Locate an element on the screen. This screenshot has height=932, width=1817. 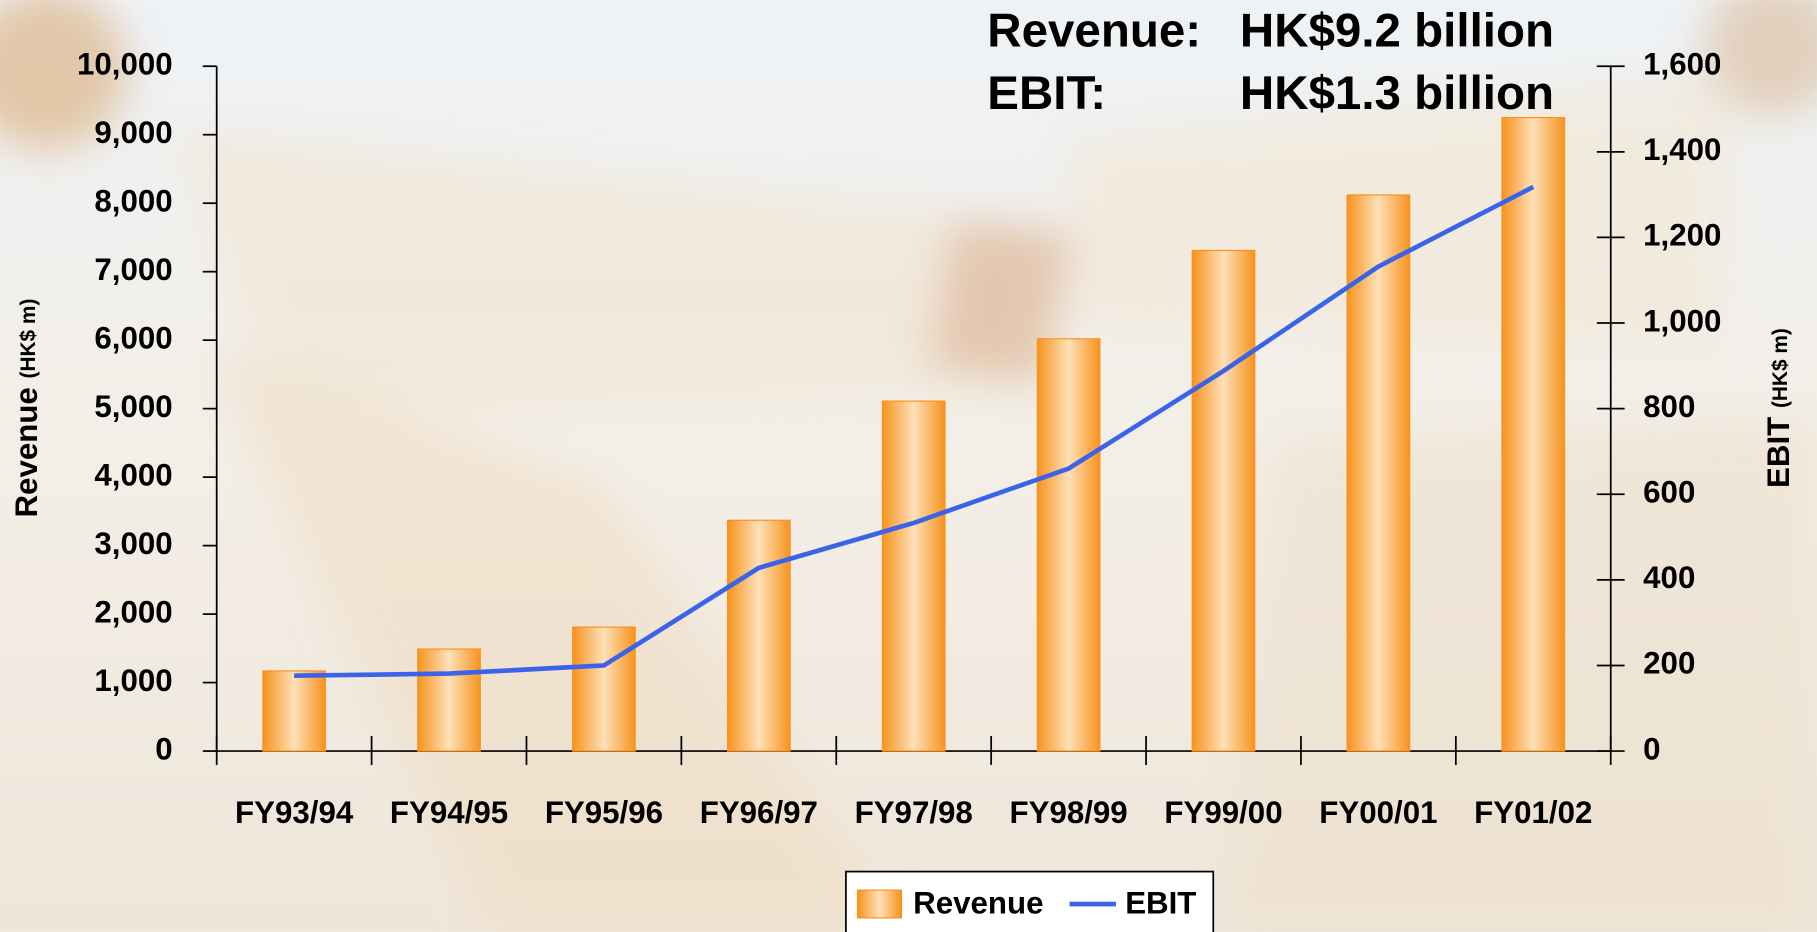
y2-tick-label: 200 is located at coordinates (1669, 663).